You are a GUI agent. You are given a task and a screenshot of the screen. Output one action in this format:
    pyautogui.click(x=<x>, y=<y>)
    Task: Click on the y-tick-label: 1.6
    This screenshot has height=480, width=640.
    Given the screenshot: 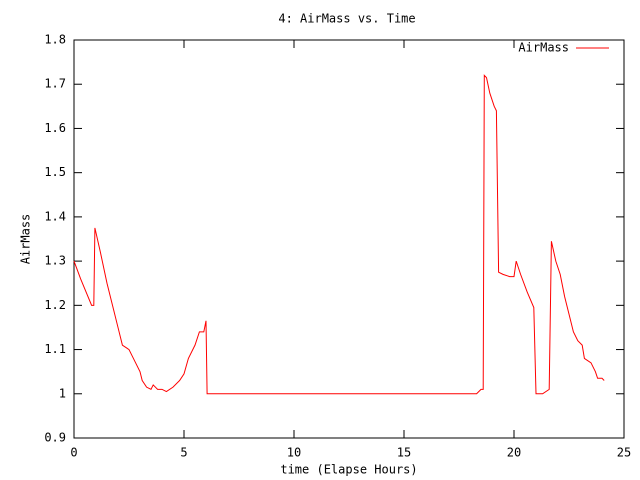 What is the action you would take?
    pyautogui.click(x=55, y=128)
    